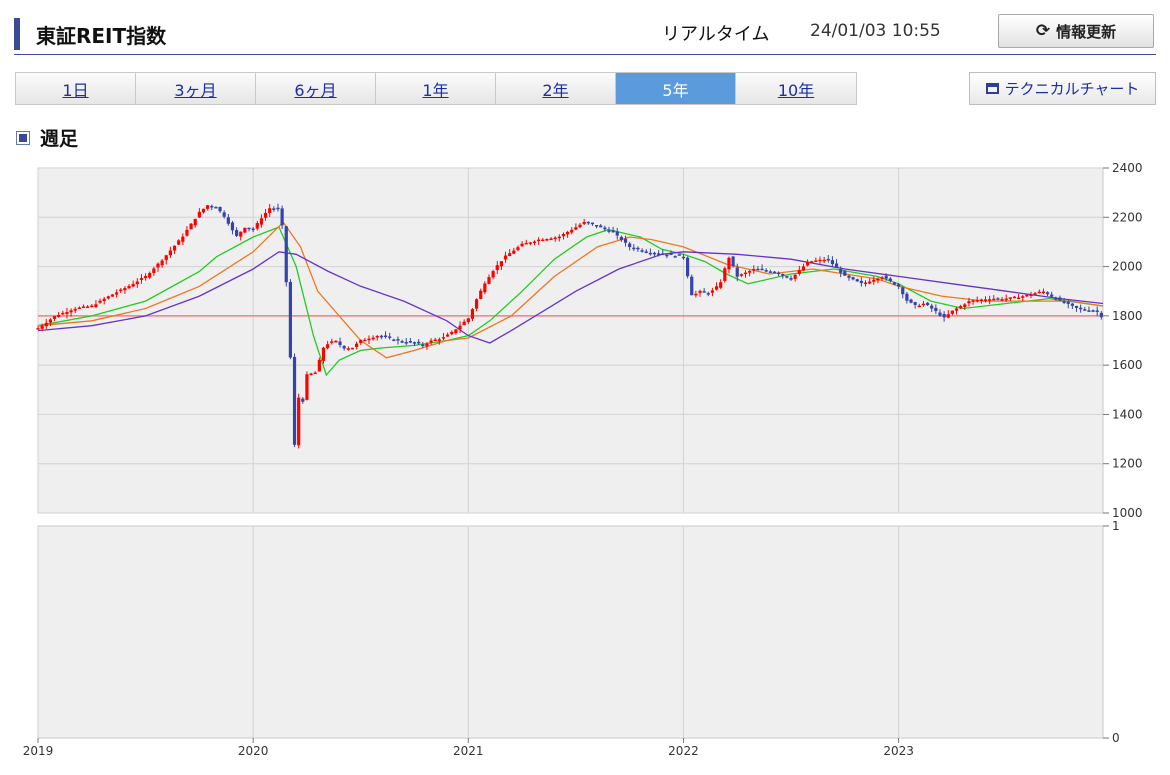  What do you see at coordinates (796, 88) in the screenshot?
I see `tab-10years: 10年` at bounding box center [796, 88].